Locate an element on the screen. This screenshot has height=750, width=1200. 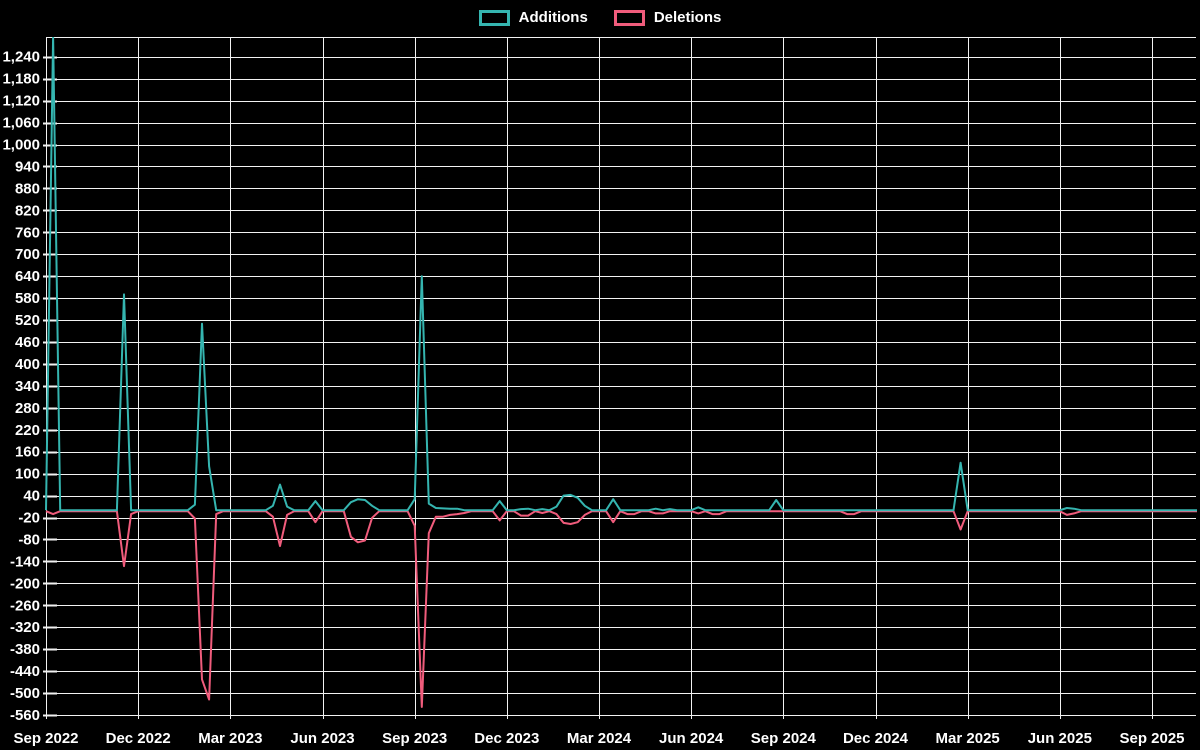
y-tick-label: -440 is located at coordinates (25, 671).